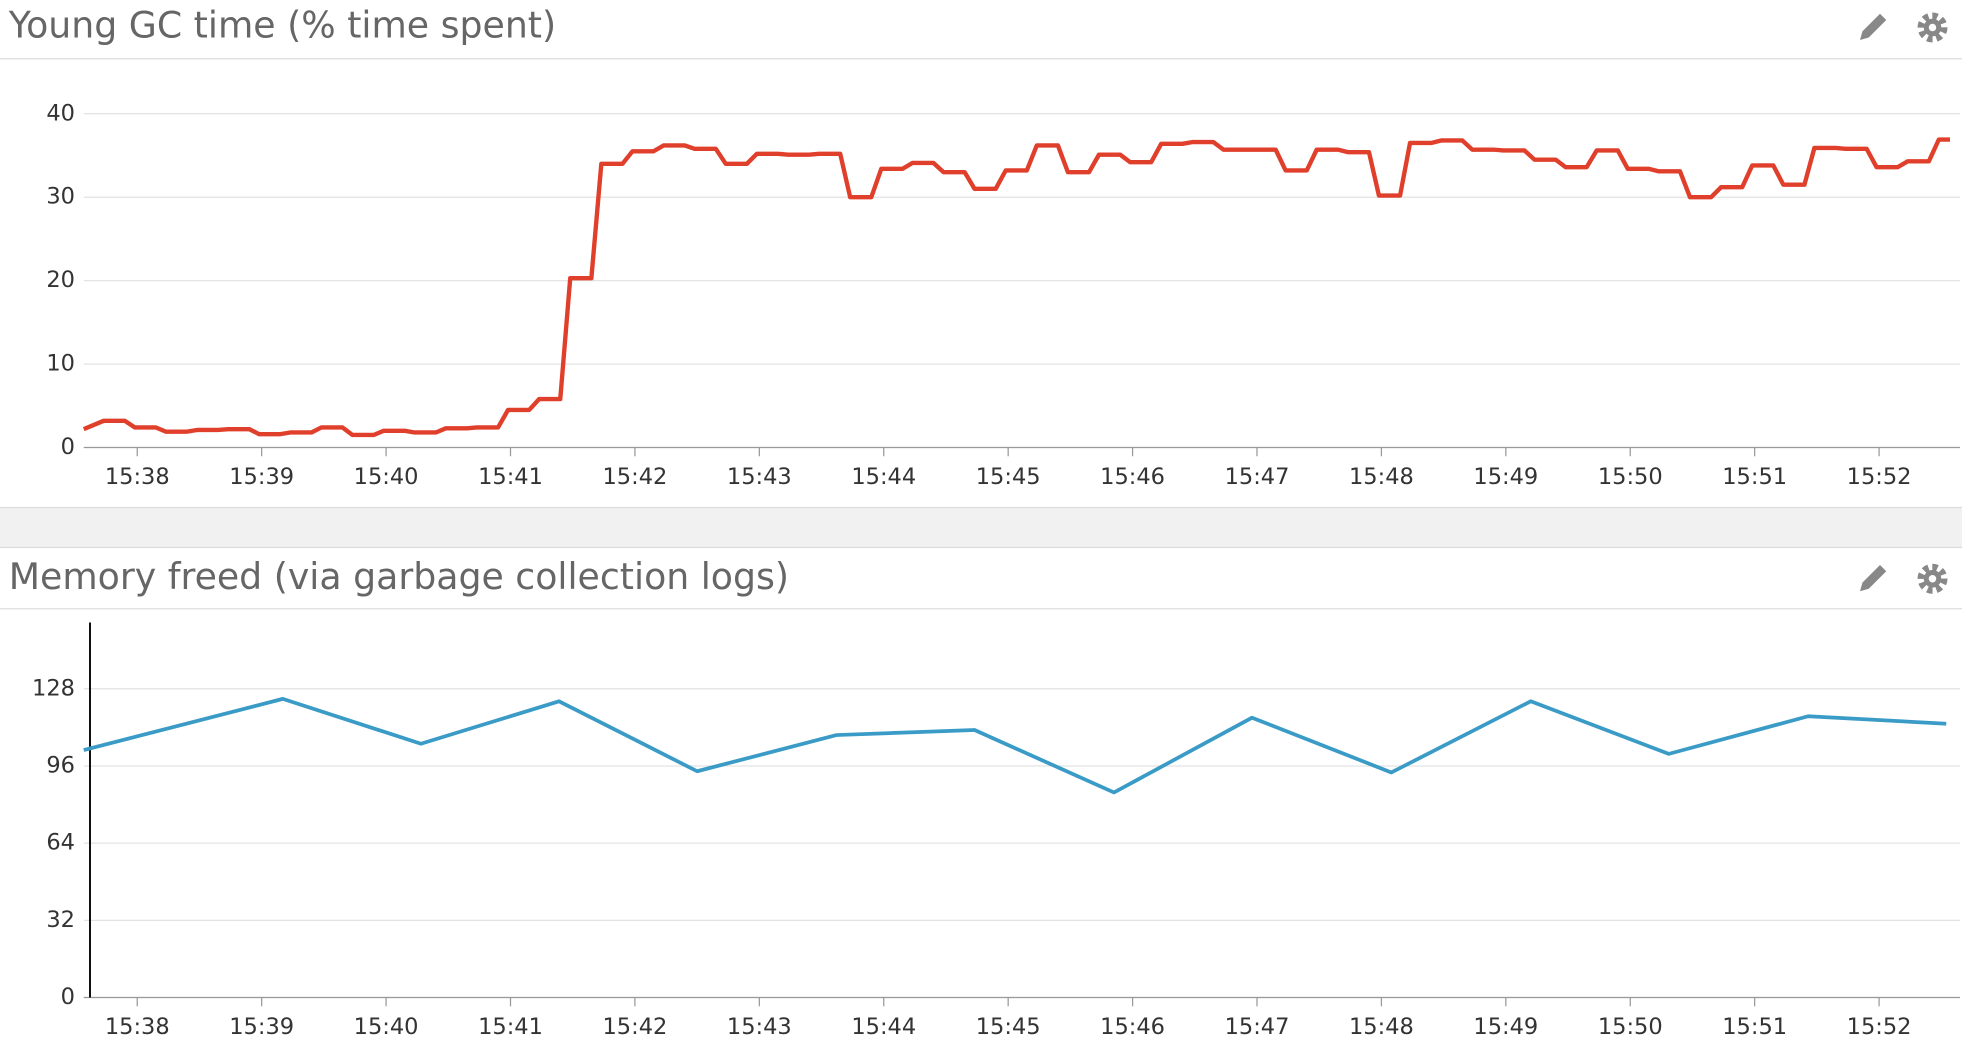 The image size is (1962, 1053). I want to click on y-tick-label: 96, so click(60, 765).